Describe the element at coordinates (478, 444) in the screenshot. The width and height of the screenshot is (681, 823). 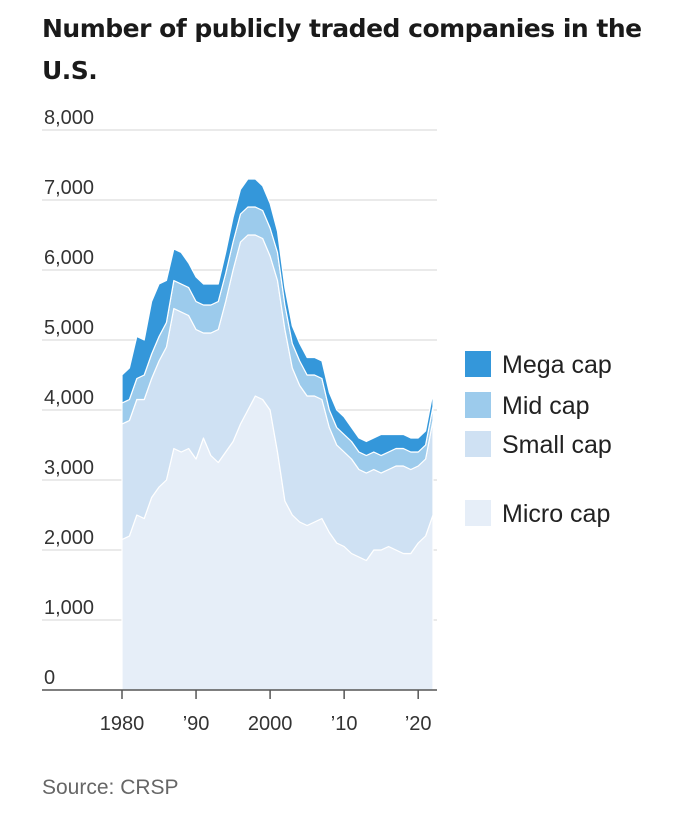
I see `legend-swatch-small-cap` at that location.